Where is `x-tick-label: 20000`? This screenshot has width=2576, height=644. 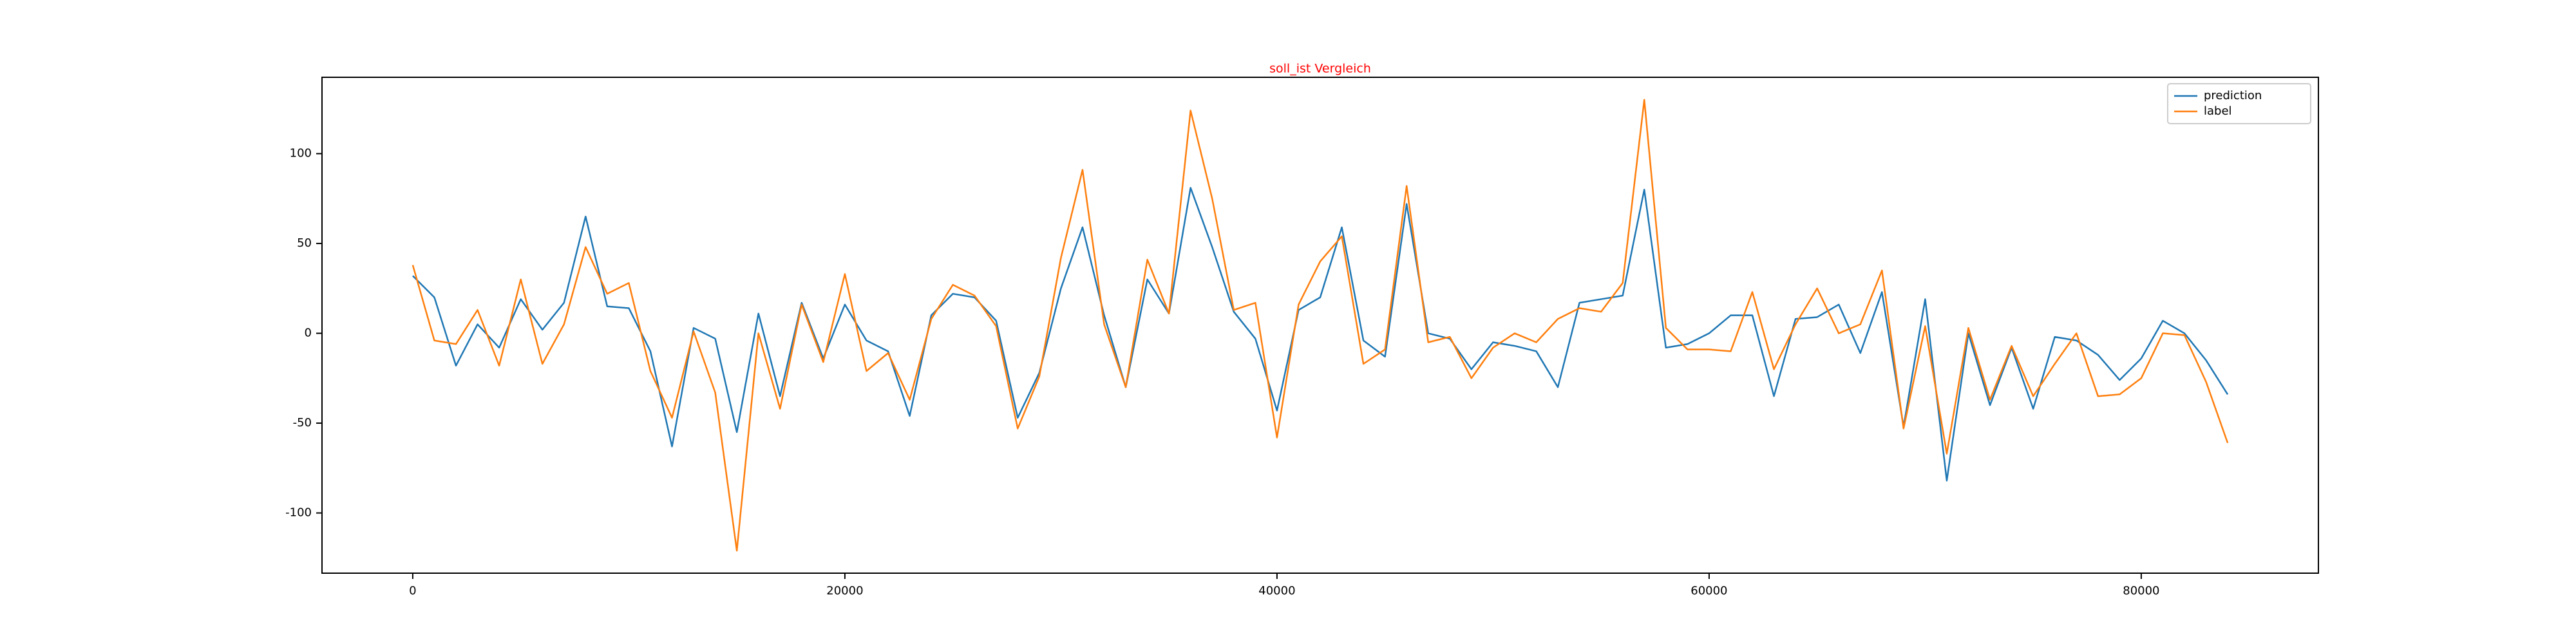 x-tick-label: 20000 is located at coordinates (845, 591).